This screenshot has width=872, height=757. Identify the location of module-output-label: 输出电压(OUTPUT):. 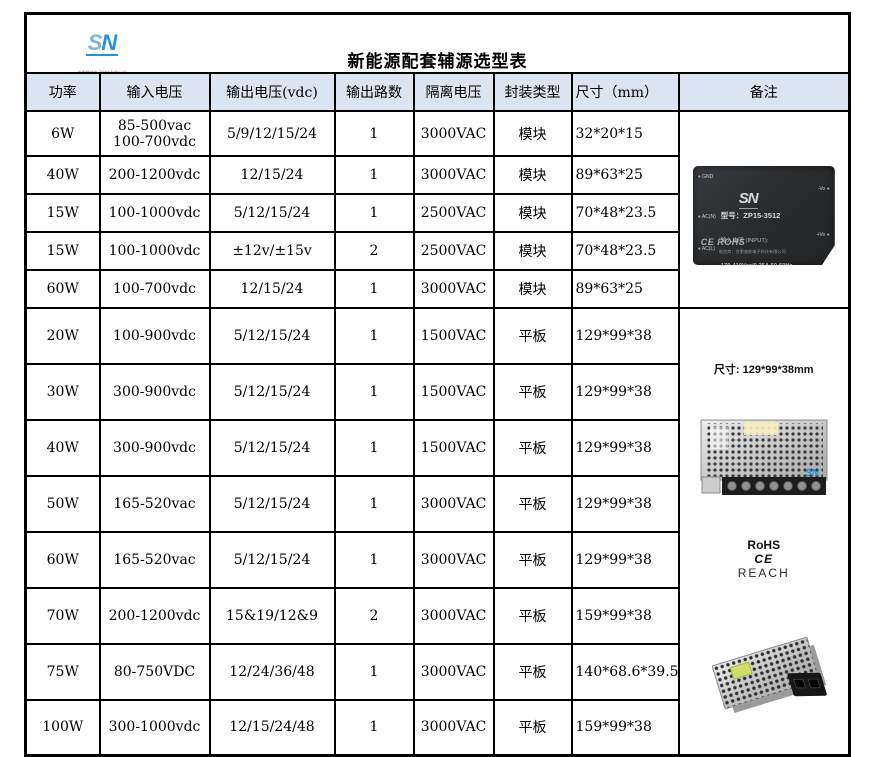
(747, 290).